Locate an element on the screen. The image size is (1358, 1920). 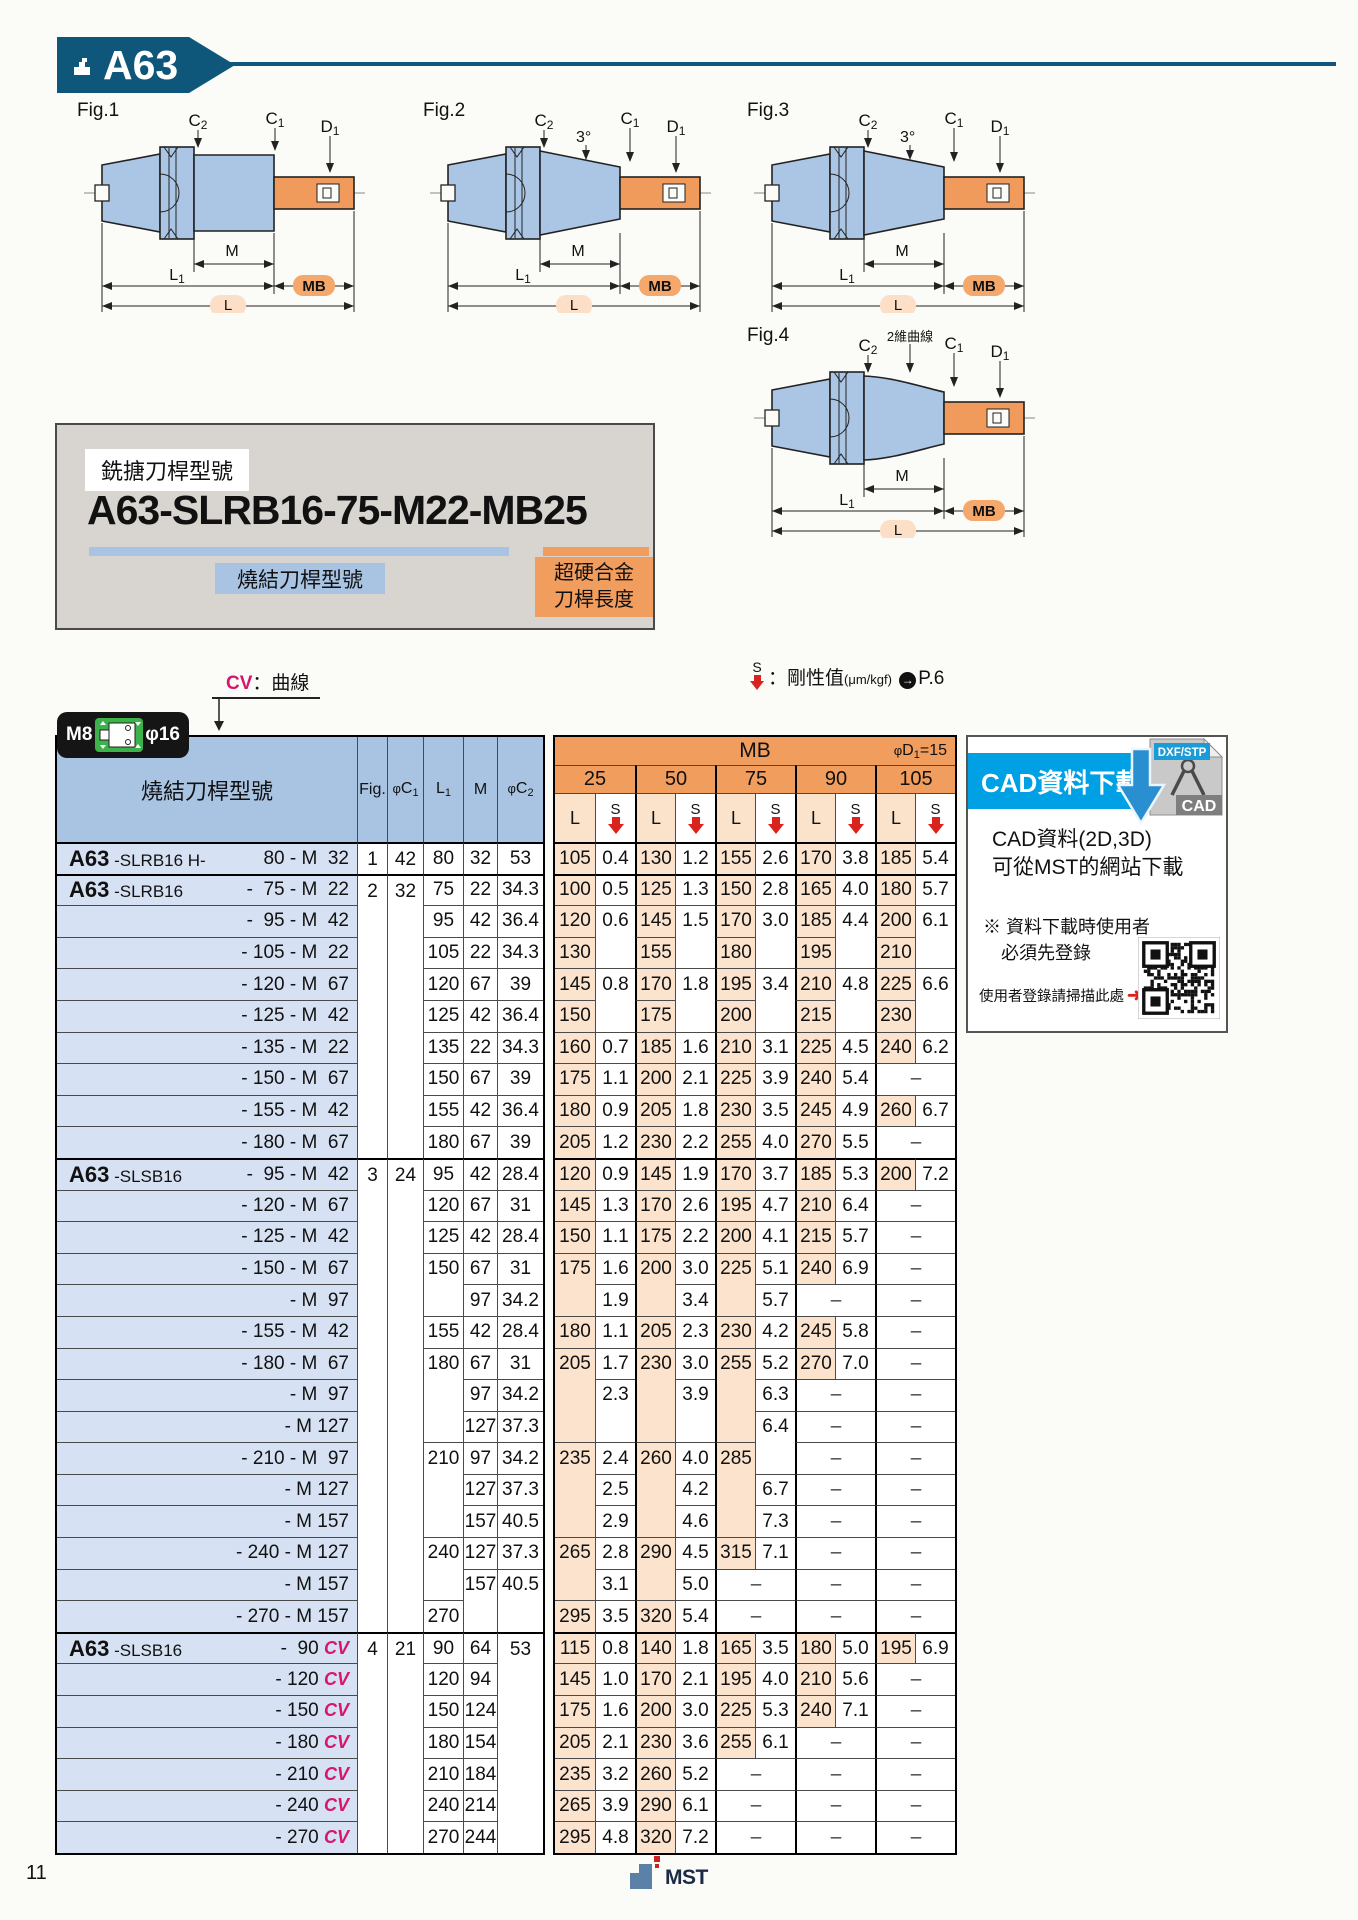
cell-c2: 34.2 is located at coordinates (520, 1300).